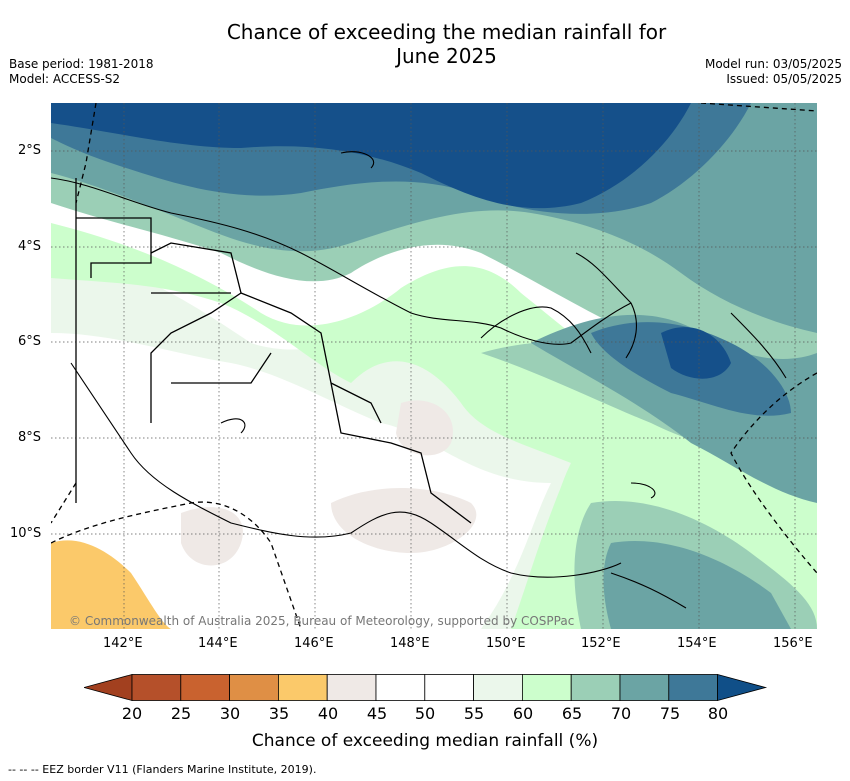  I want to click on colorbar-tick-45: 45, so click(377, 713).